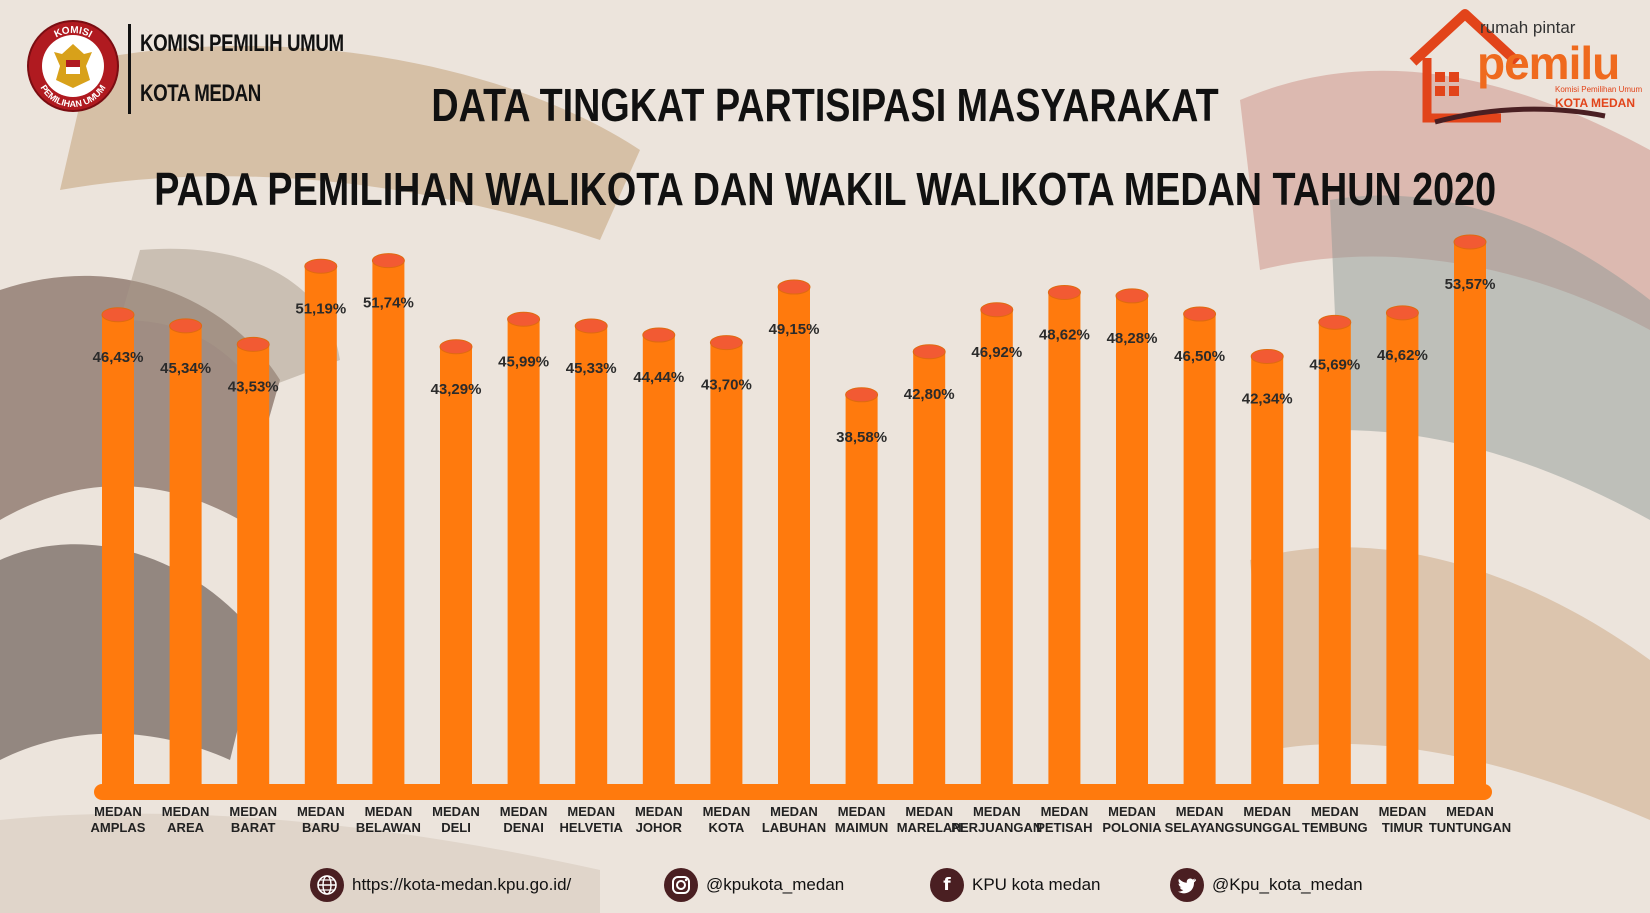  Describe the element at coordinates (1199, 356) in the screenshot. I see `value-label: 46,50%` at that location.